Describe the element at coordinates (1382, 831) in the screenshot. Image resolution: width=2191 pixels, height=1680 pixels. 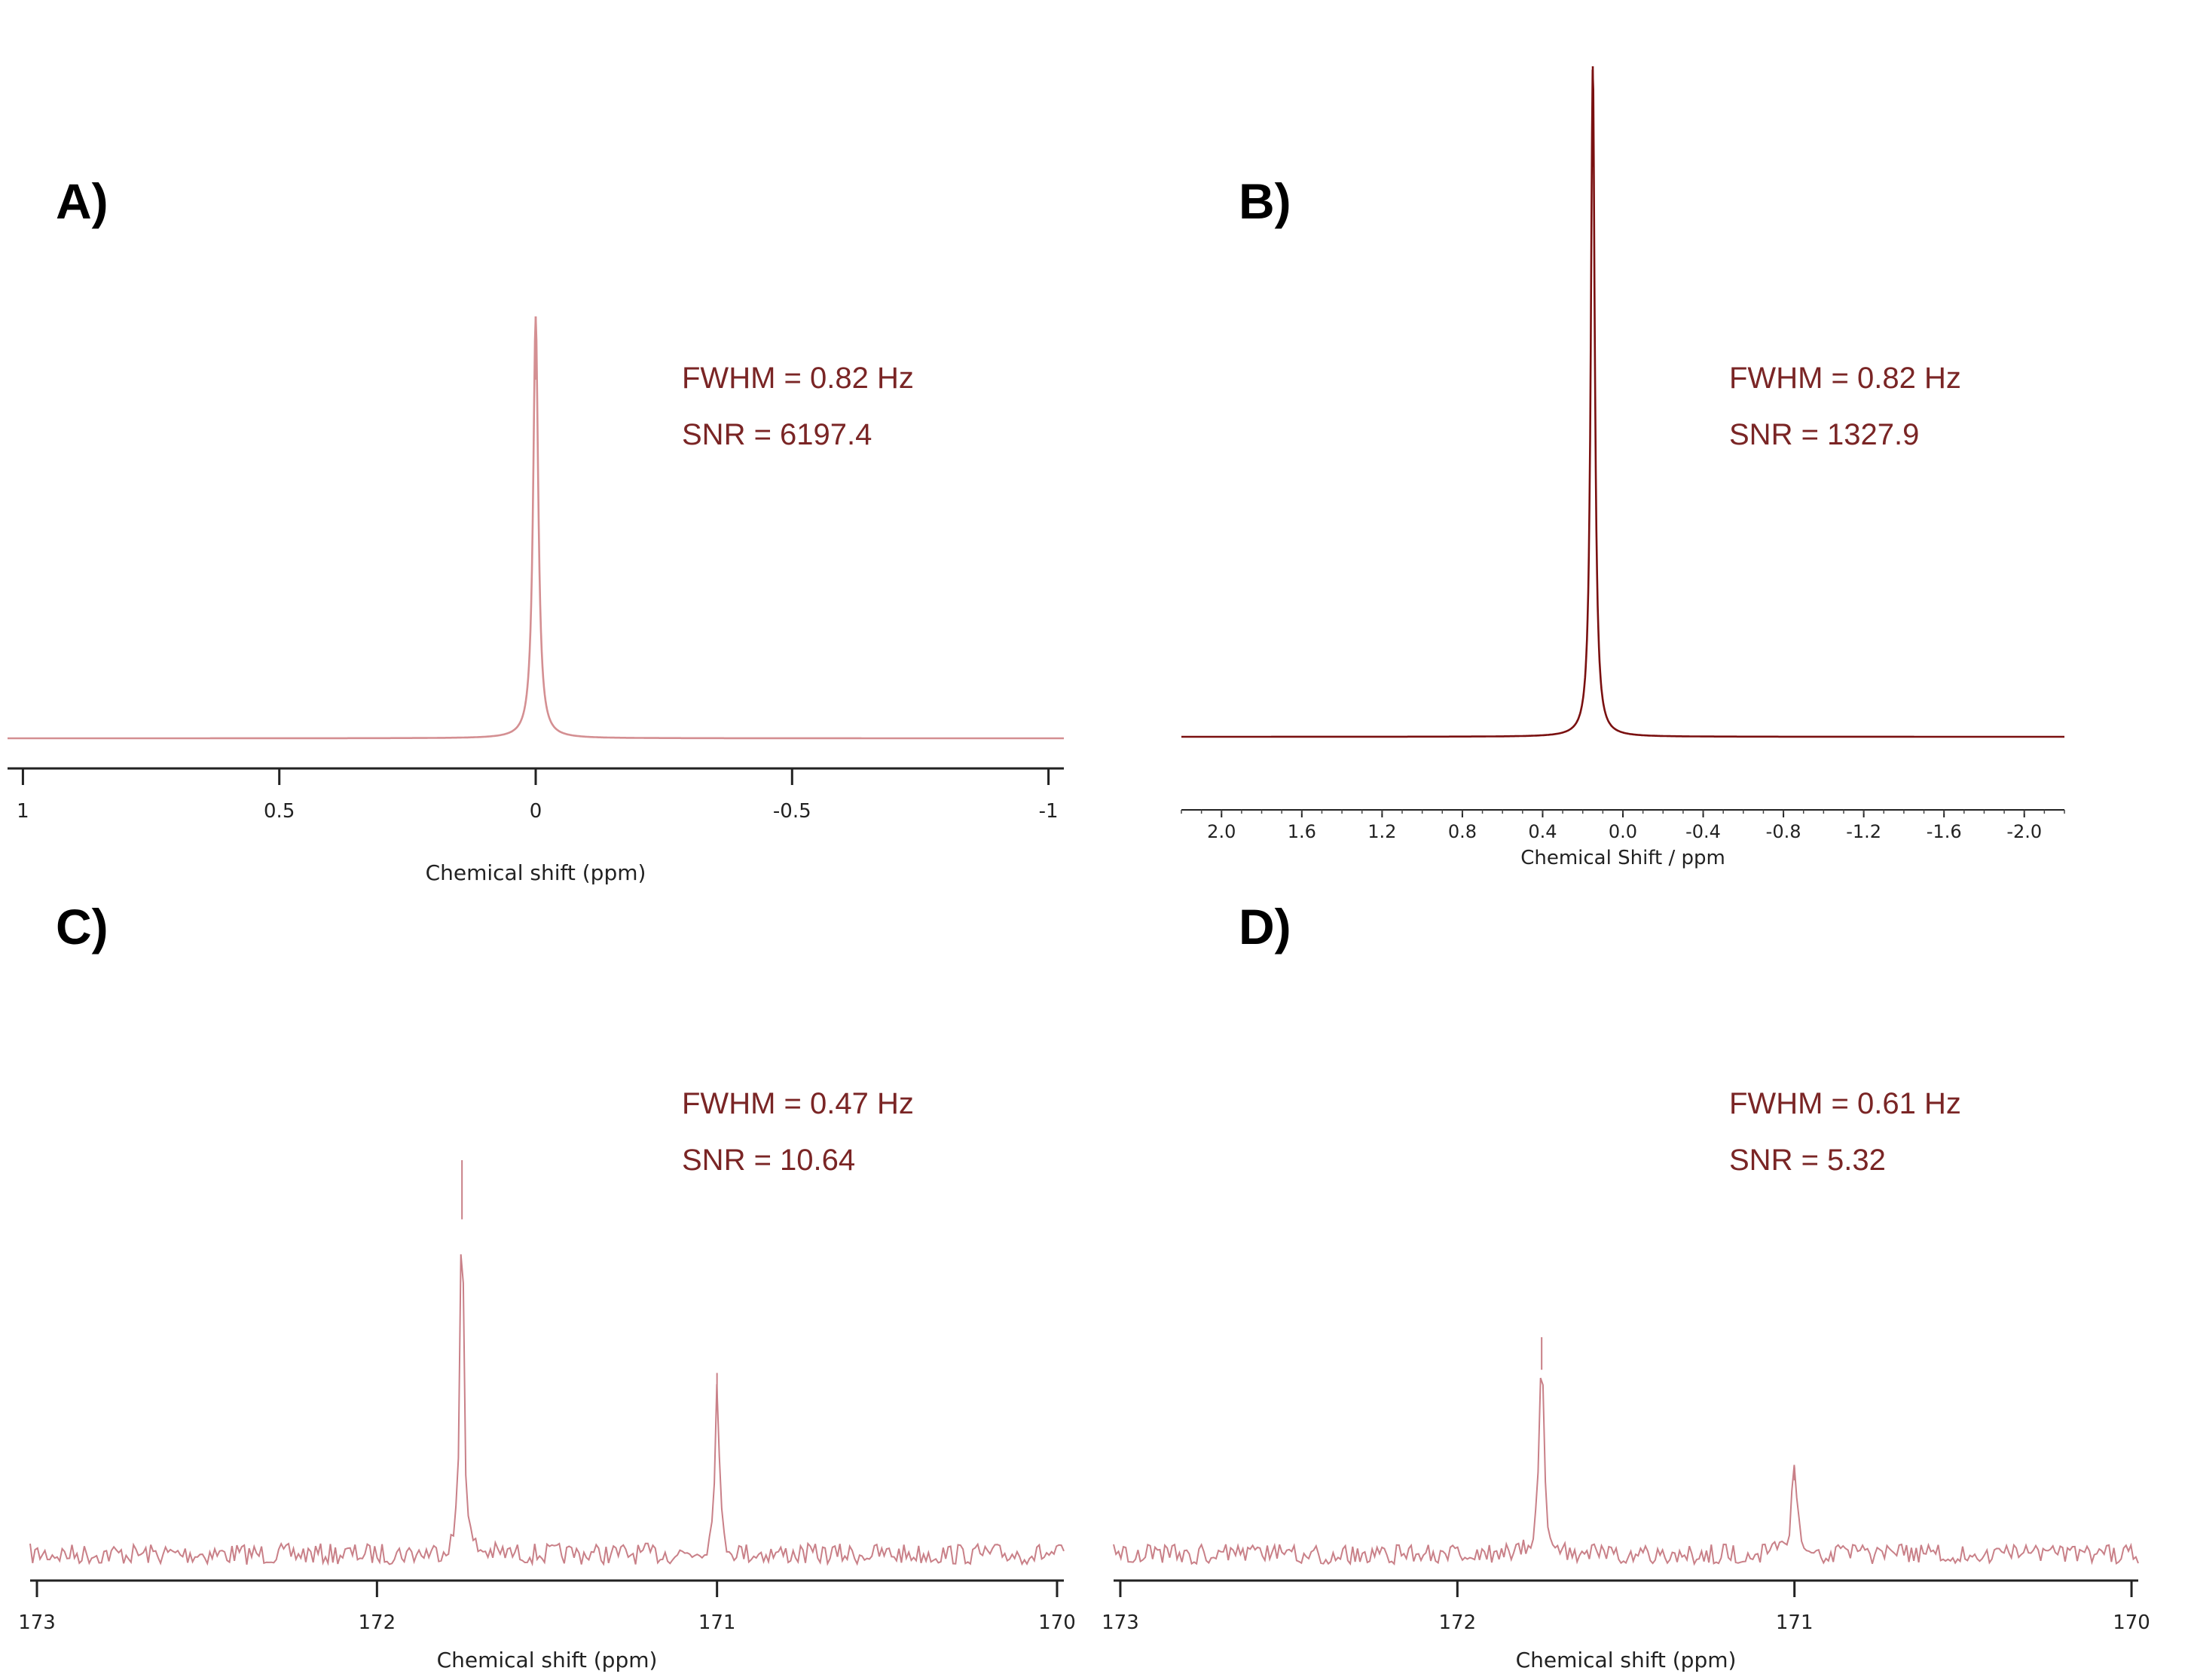
I see `x-tick-label: 1.2` at that location.